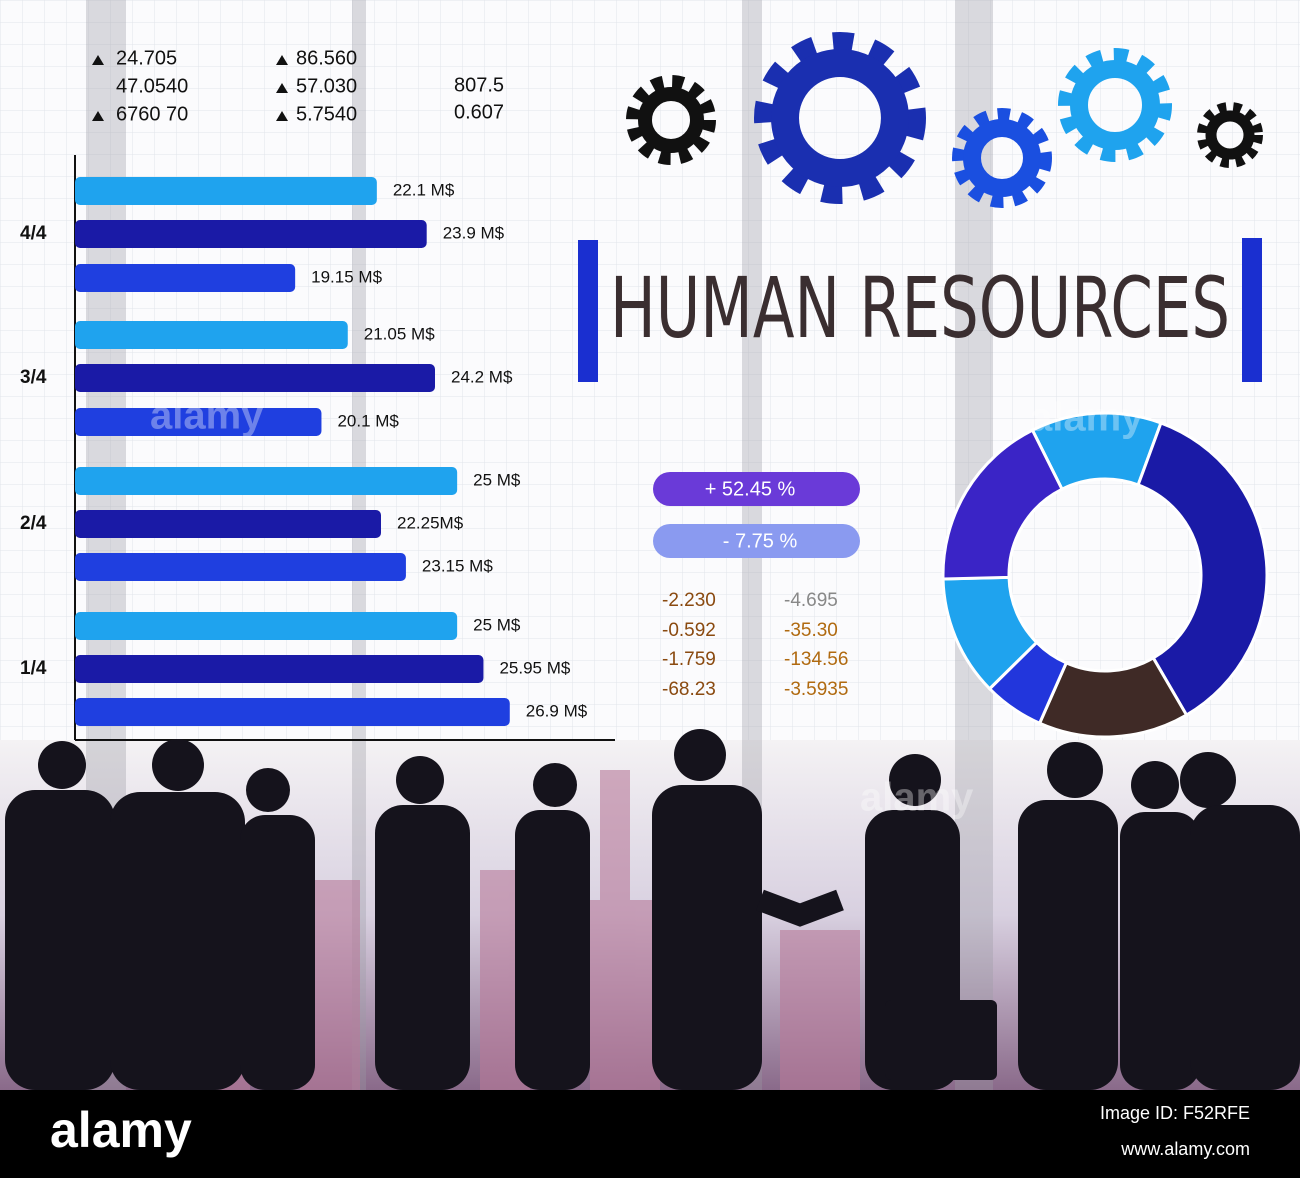 The image size is (1300, 1178). Describe the element at coordinates (689, 689) in the screenshot. I see `figure: -68.23` at that location.